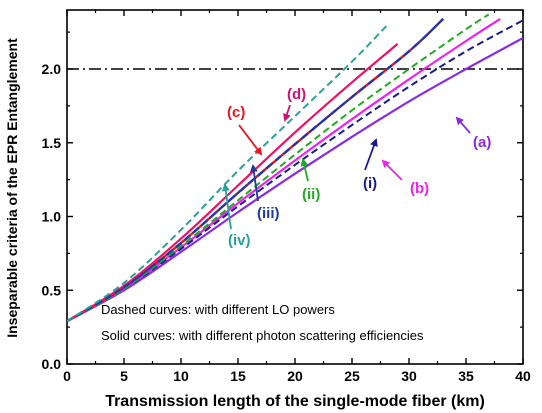 This screenshot has height=413, width=542. What do you see at coordinates (370, 183) in the screenshot?
I see `label-i: (i)` at bounding box center [370, 183].